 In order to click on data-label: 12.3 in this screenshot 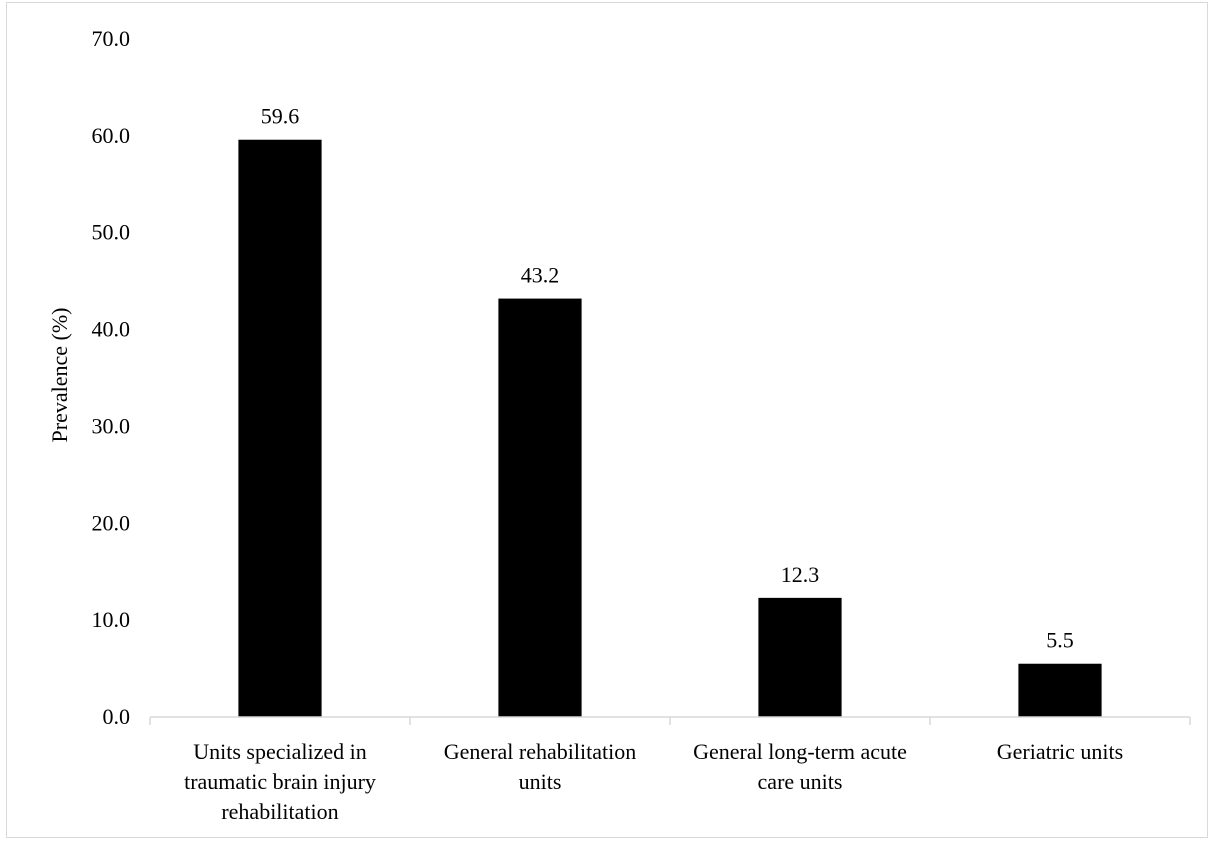, I will do `click(800, 574)`.